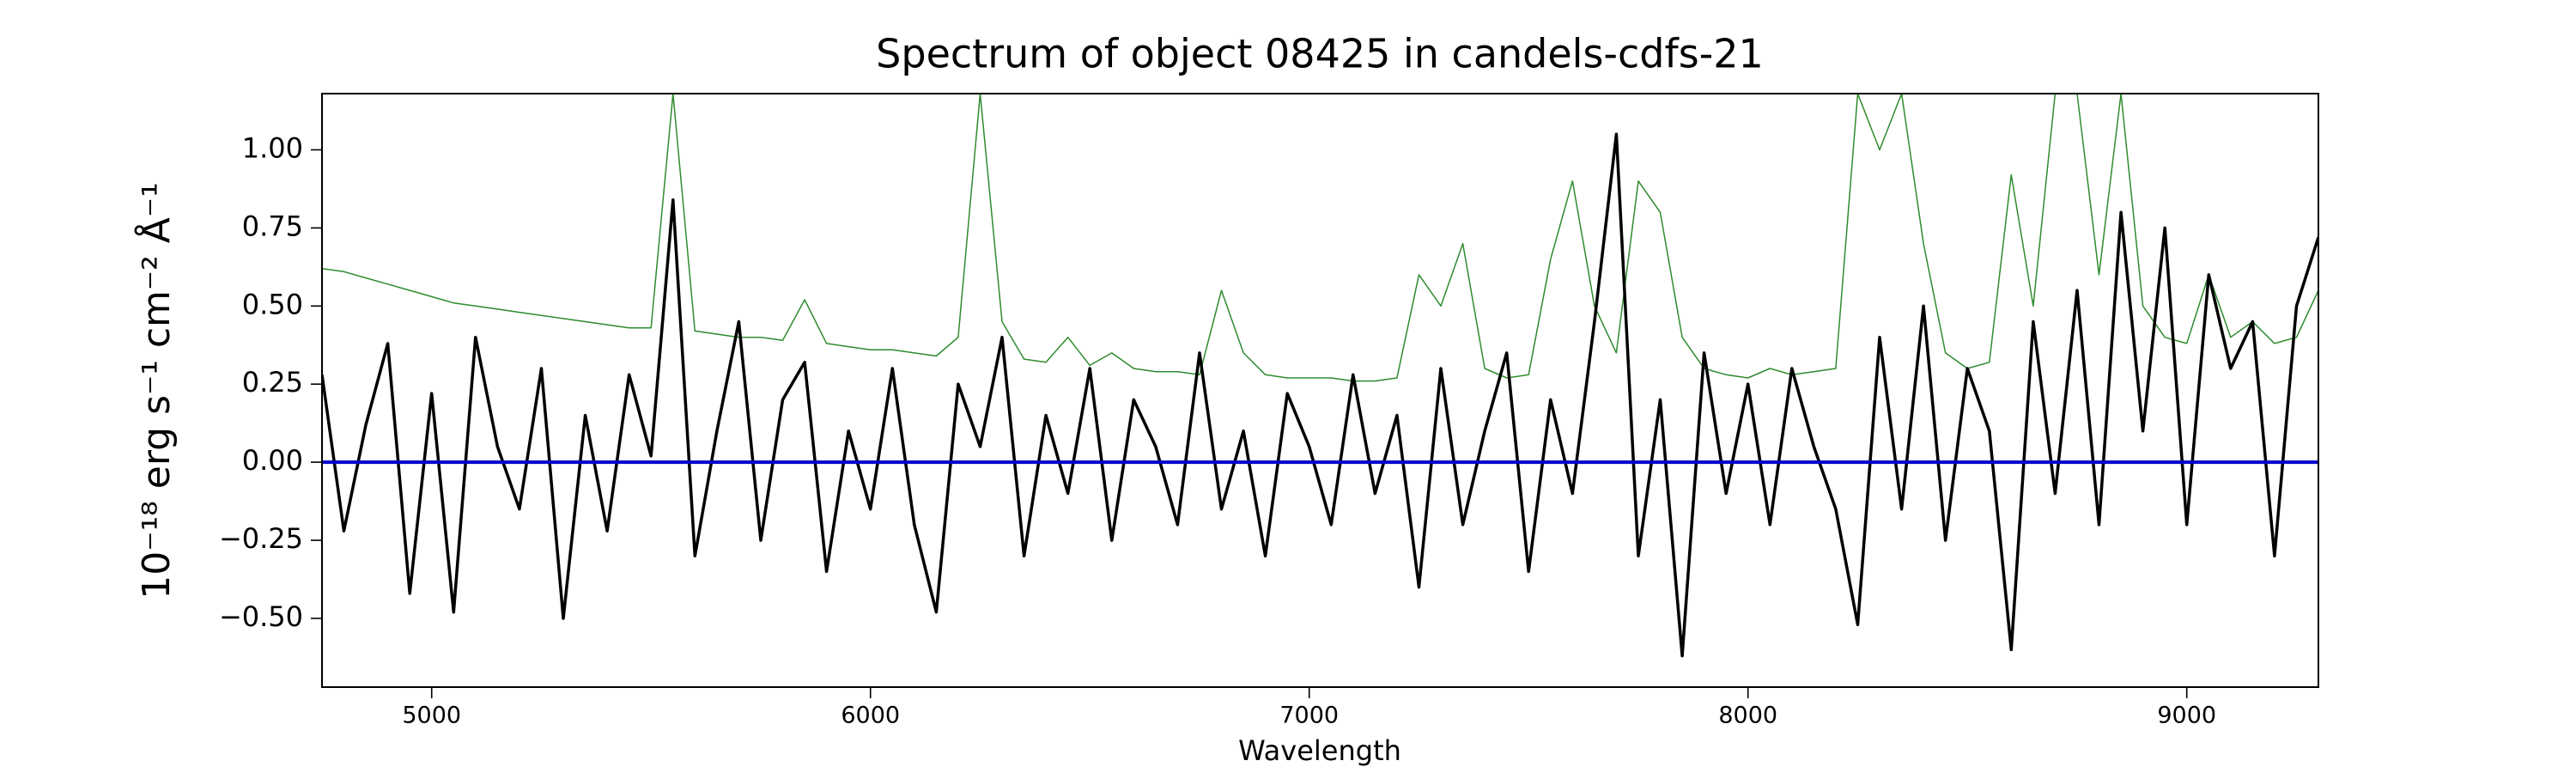 This screenshot has width=2576, height=773. Describe the element at coordinates (1748, 716) in the screenshot. I see `x-tick-label: 8000` at that location.